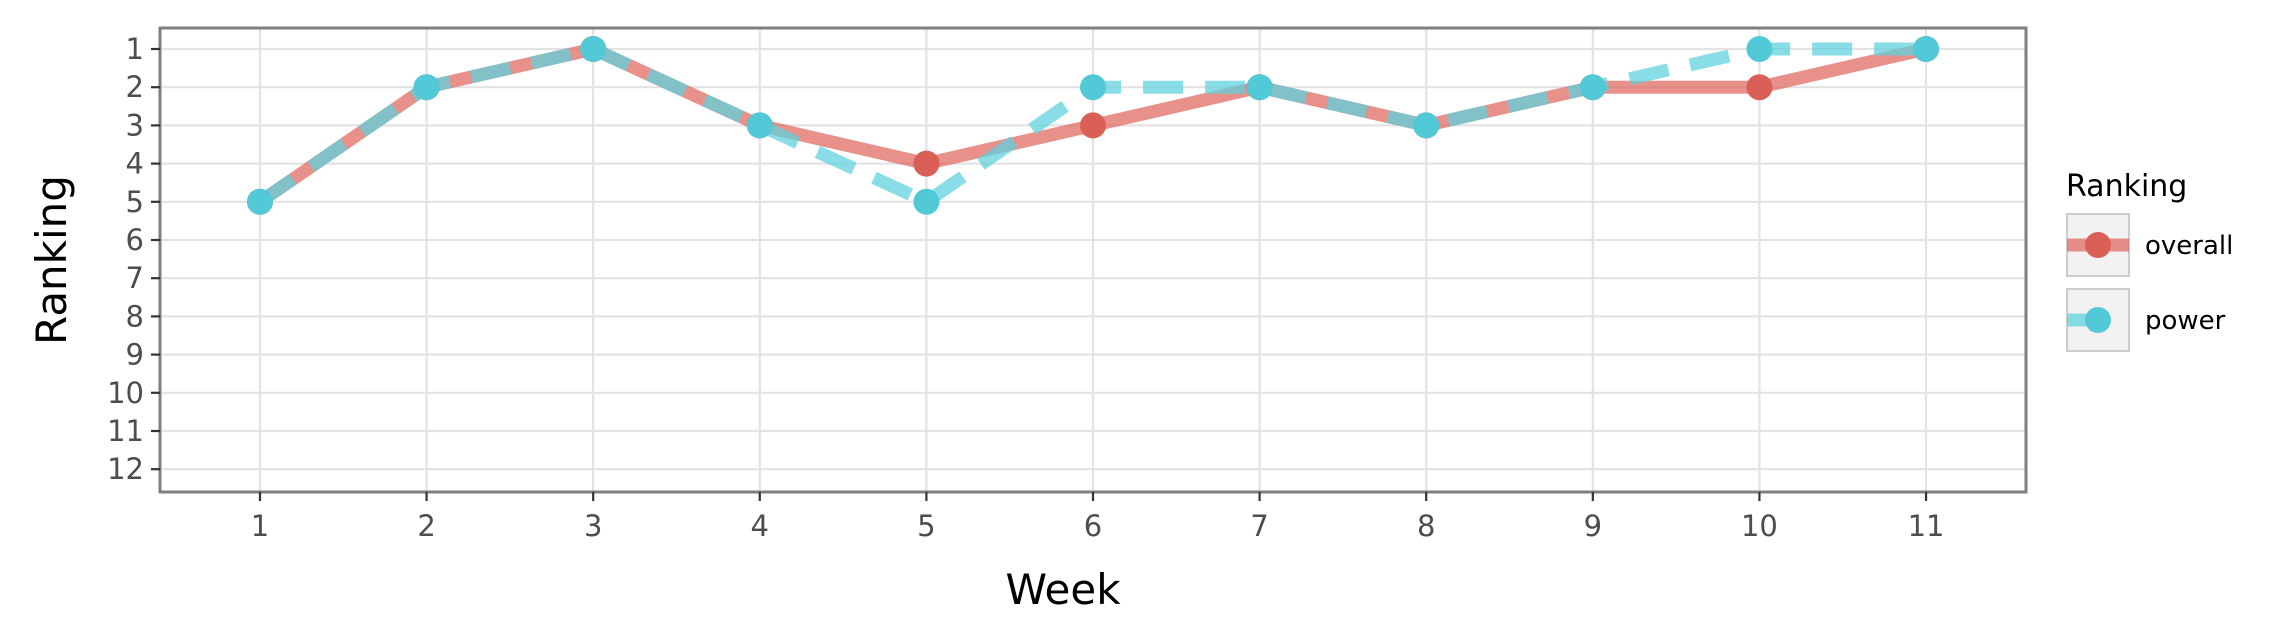 This screenshot has width=2276, height=641. I want to click on y-tick-label: 12, so click(125, 469).